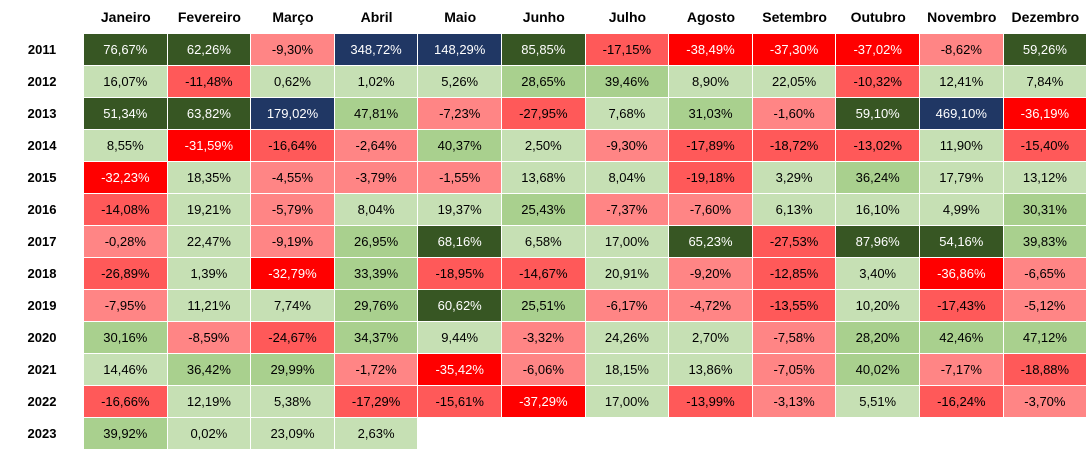 The image size is (1088, 450). I want to click on heatmap-cell: -7,23%, so click(460, 114).